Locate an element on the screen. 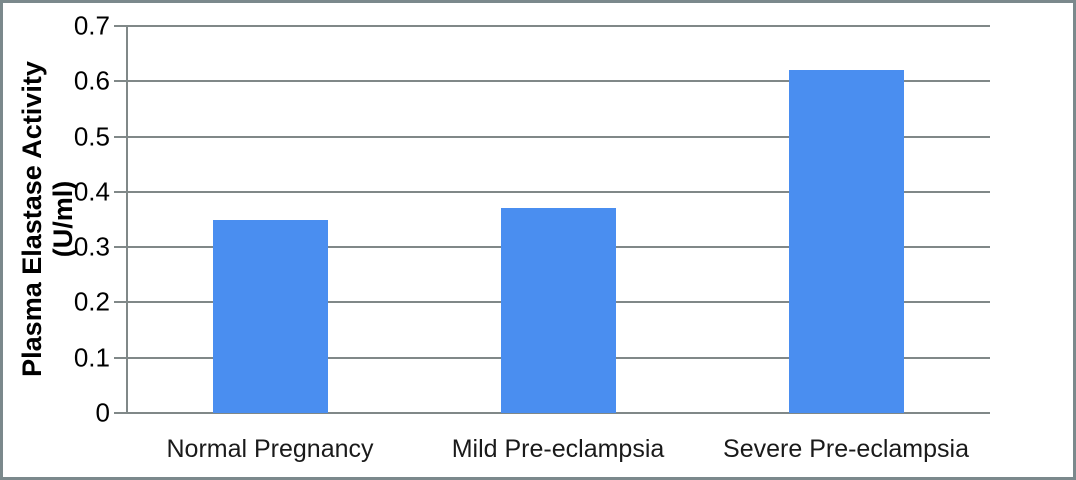  x-axis-label: Normal Pregnancy is located at coordinates (270, 449).